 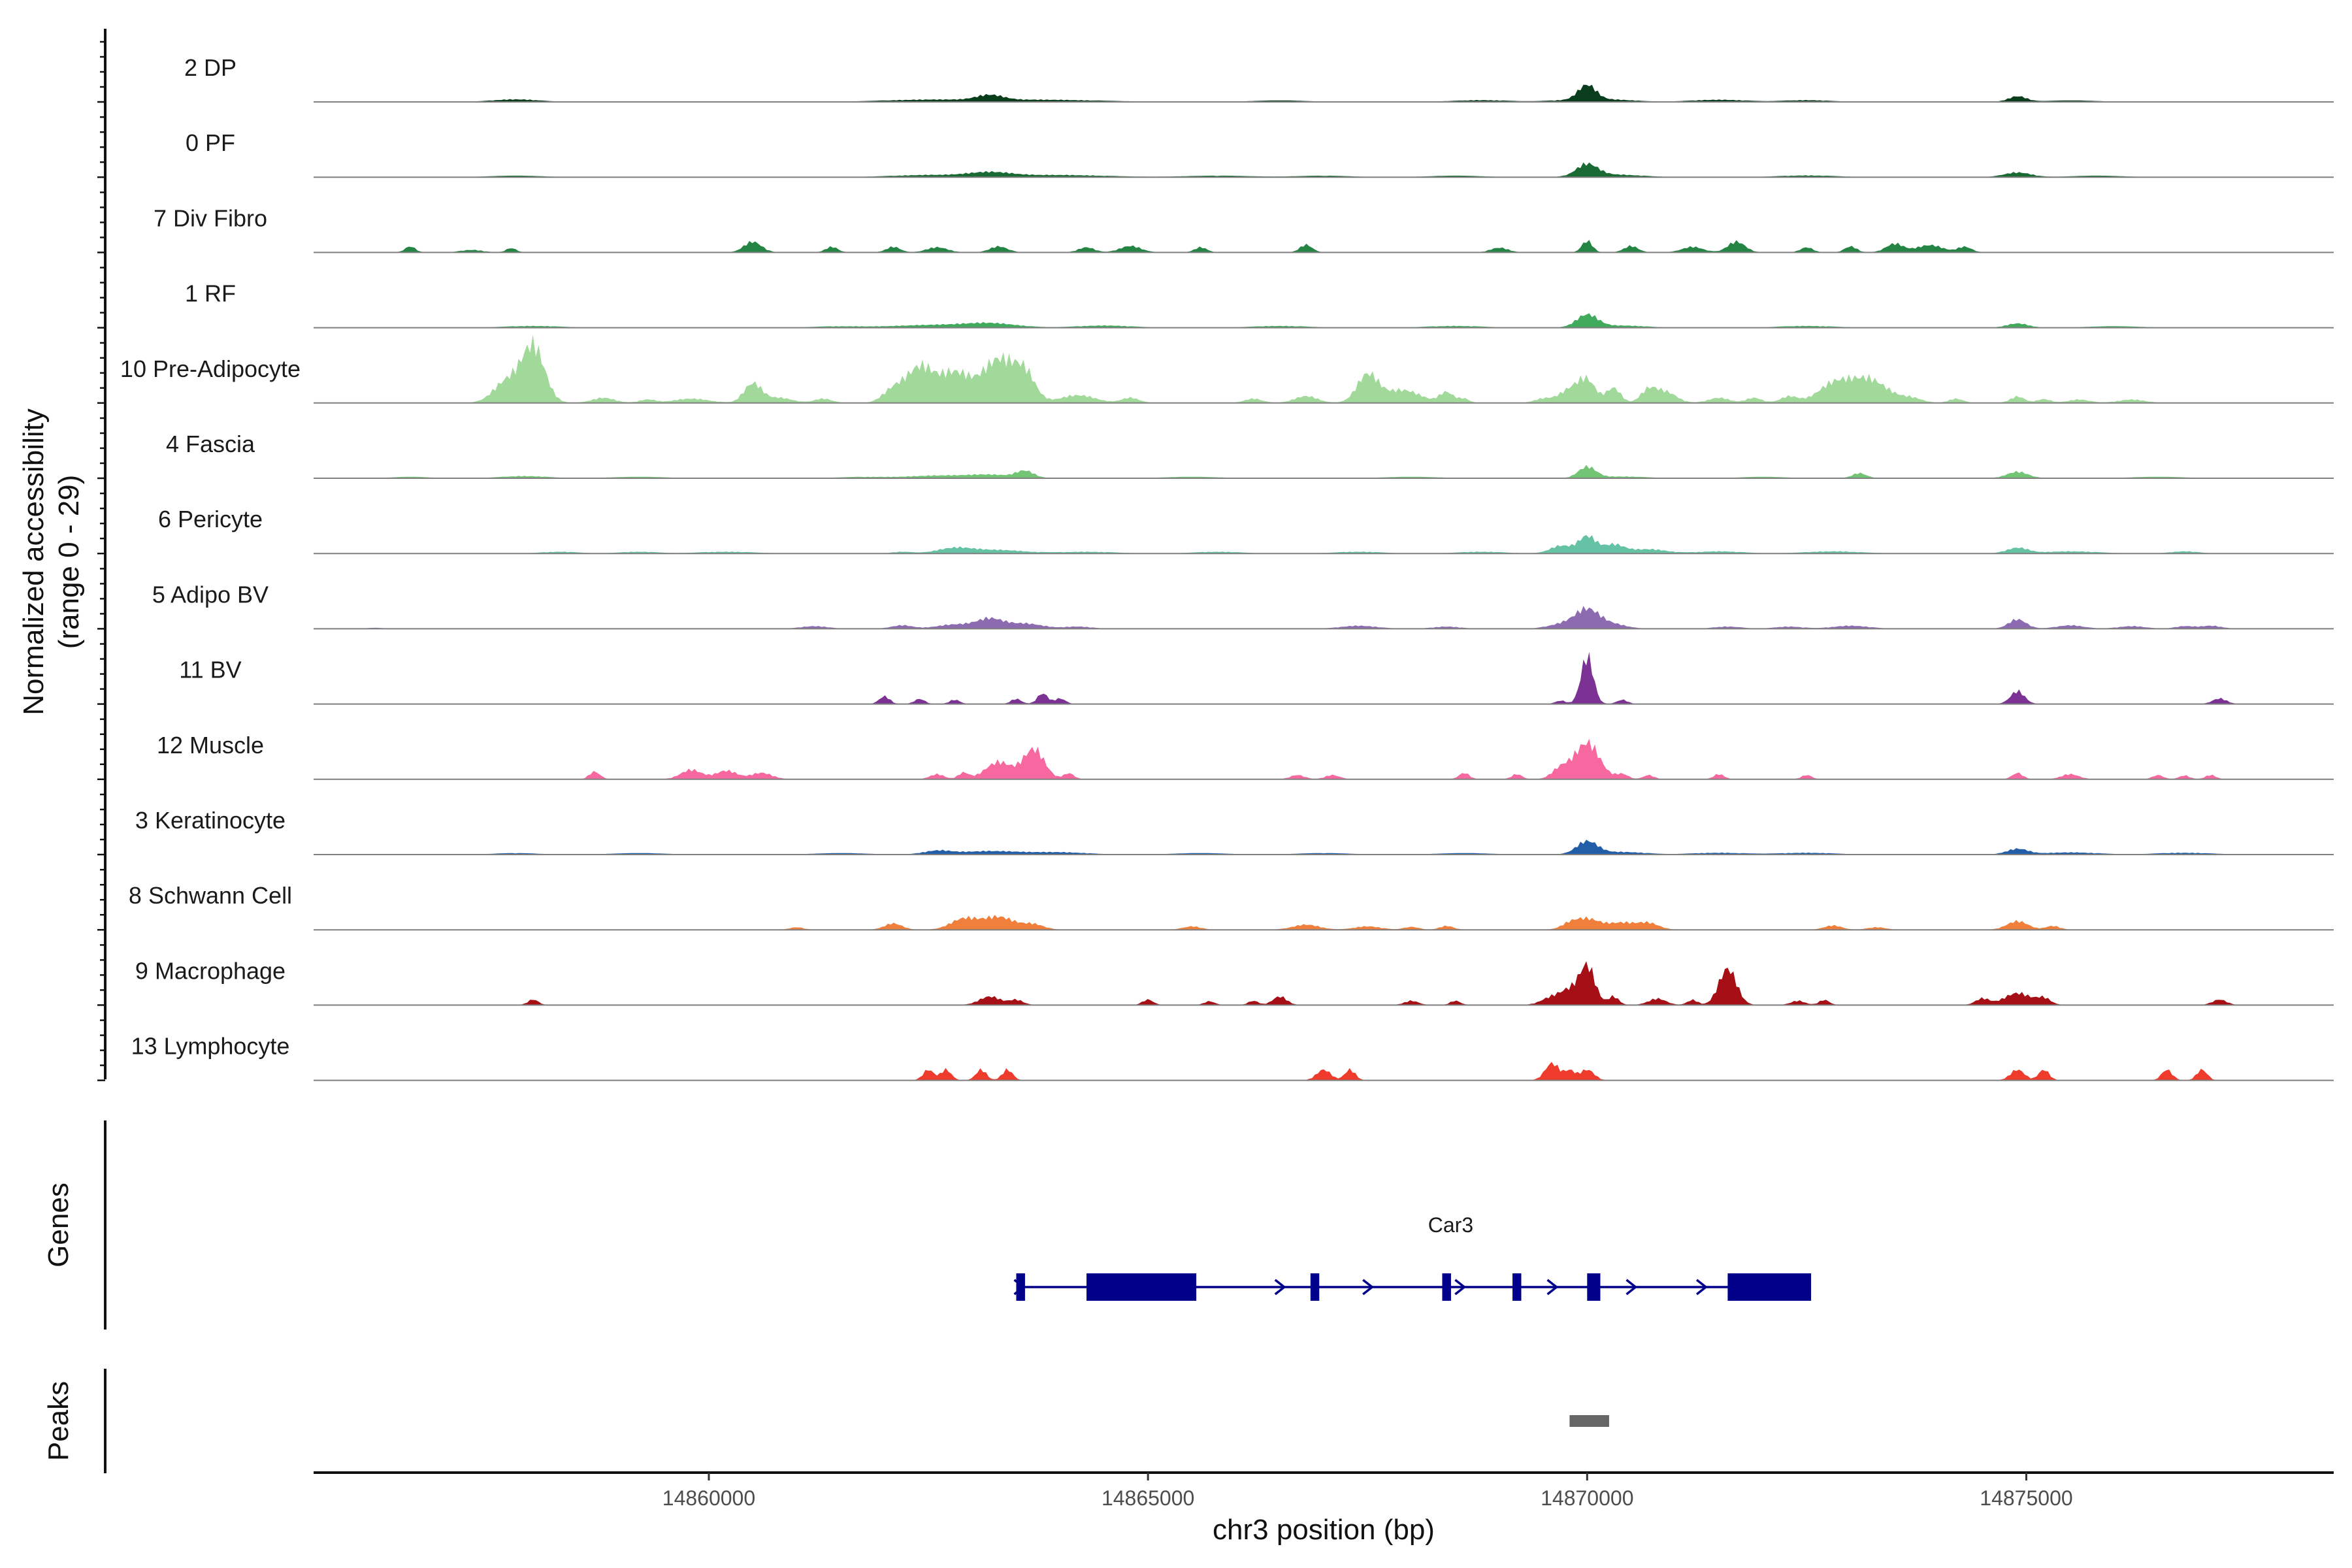 I want to click on track-label-4: 1 RF, so click(x=210, y=293).